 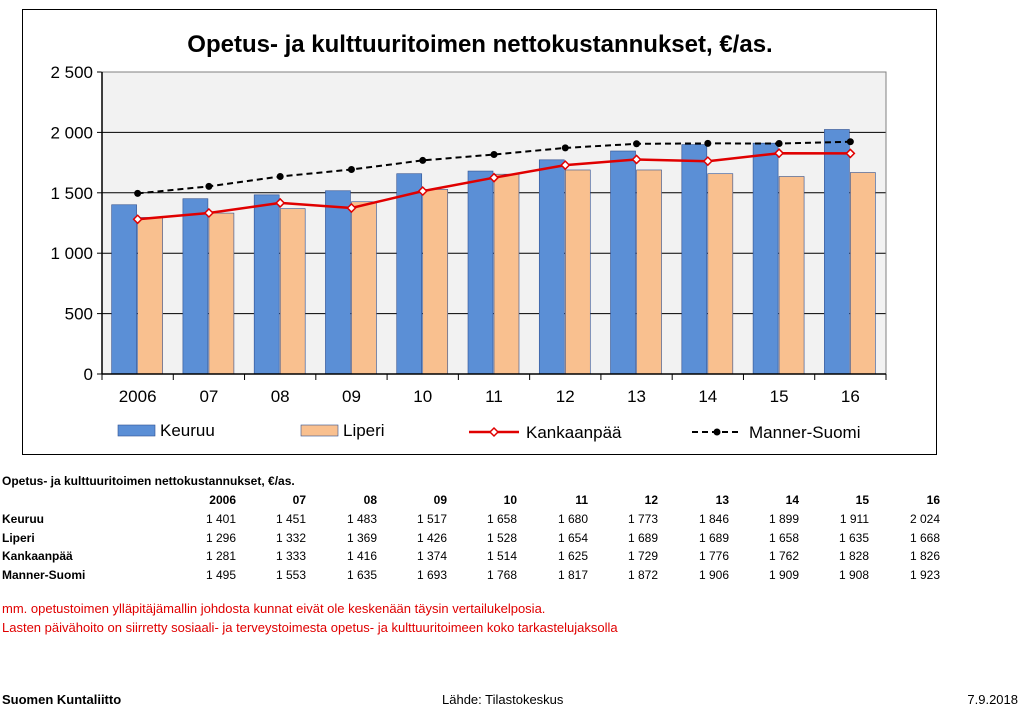 I want to click on table-row-label: Liperi, so click(x=18, y=537).